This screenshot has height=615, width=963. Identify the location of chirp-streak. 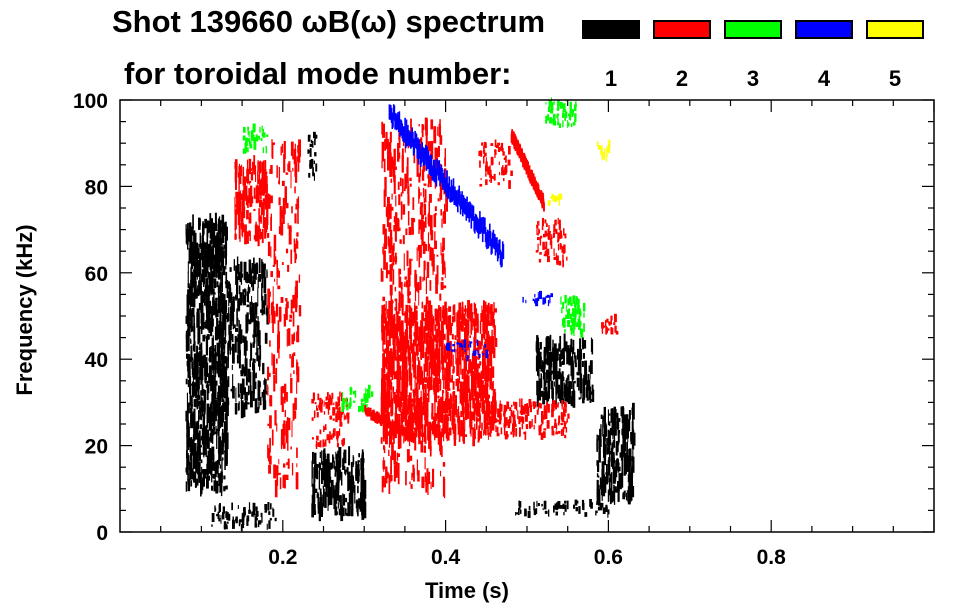
(378, 420).